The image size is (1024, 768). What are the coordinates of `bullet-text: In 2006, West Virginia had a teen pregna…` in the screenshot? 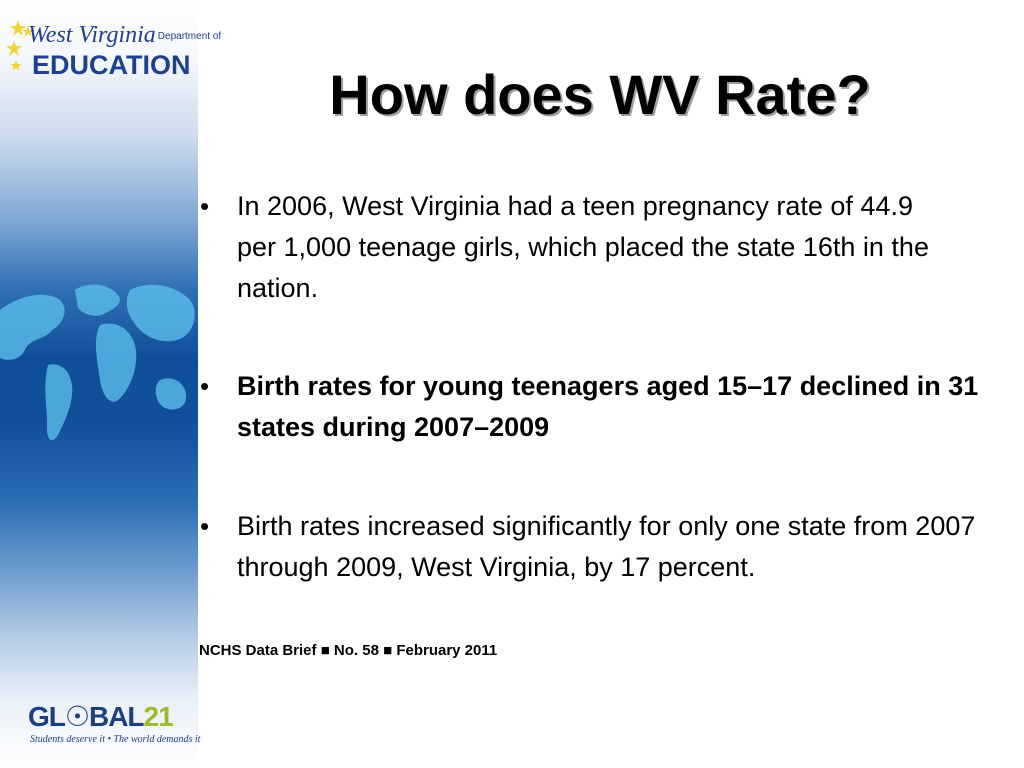 It's located at (583, 247).